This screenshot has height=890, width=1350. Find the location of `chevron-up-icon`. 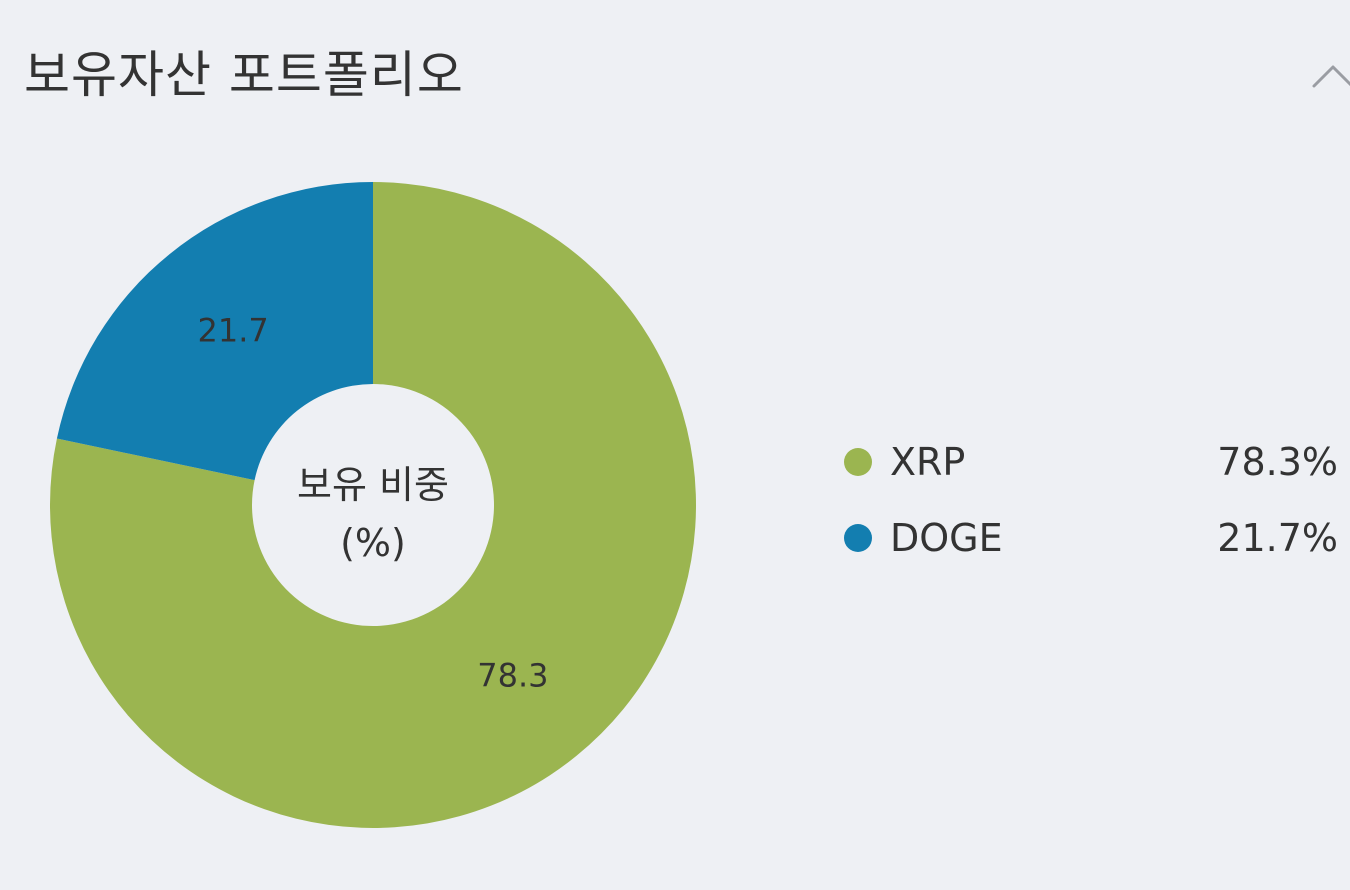

chevron-up-icon is located at coordinates (1331, 76).